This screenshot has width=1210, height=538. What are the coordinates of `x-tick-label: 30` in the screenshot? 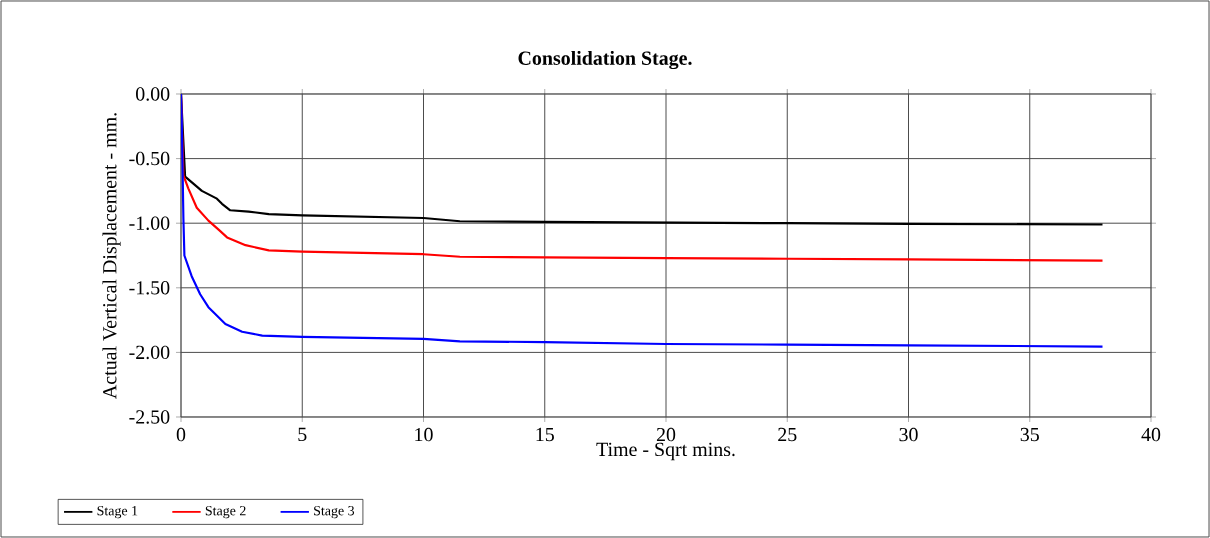 It's located at (908, 434).